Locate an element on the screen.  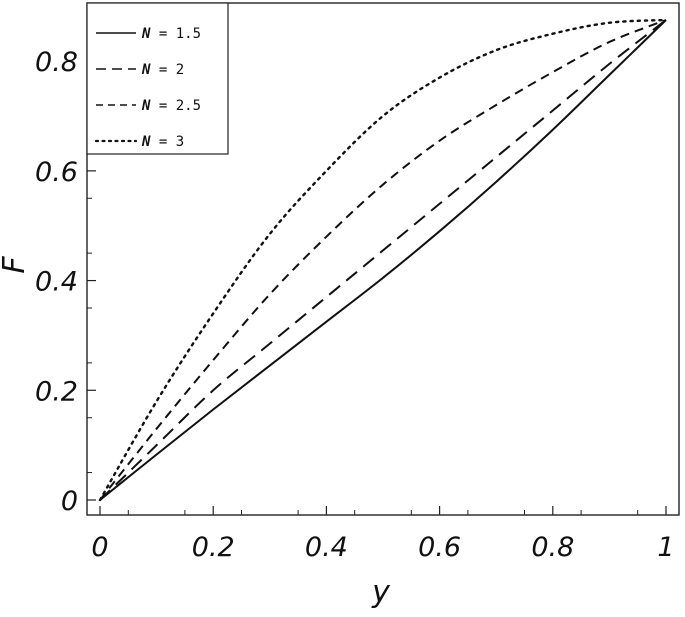
legend-box is located at coordinates (157, 78).